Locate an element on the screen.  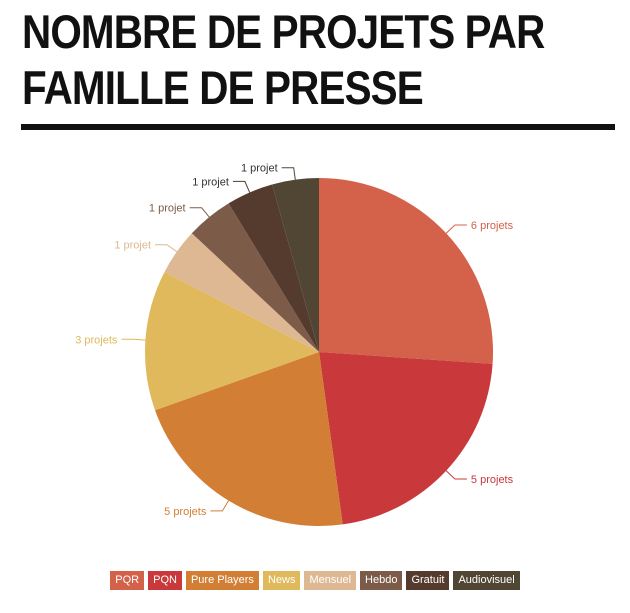
data-label: 3 projets is located at coordinates (96, 340).